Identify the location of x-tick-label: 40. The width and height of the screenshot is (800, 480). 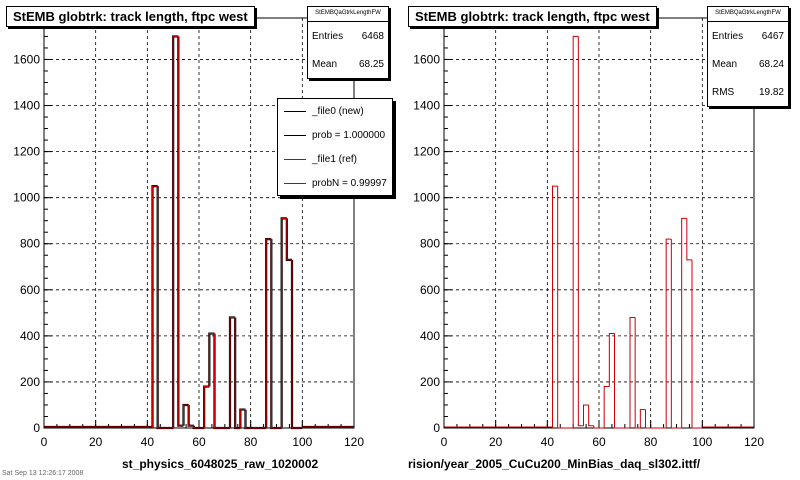
(148, 442).